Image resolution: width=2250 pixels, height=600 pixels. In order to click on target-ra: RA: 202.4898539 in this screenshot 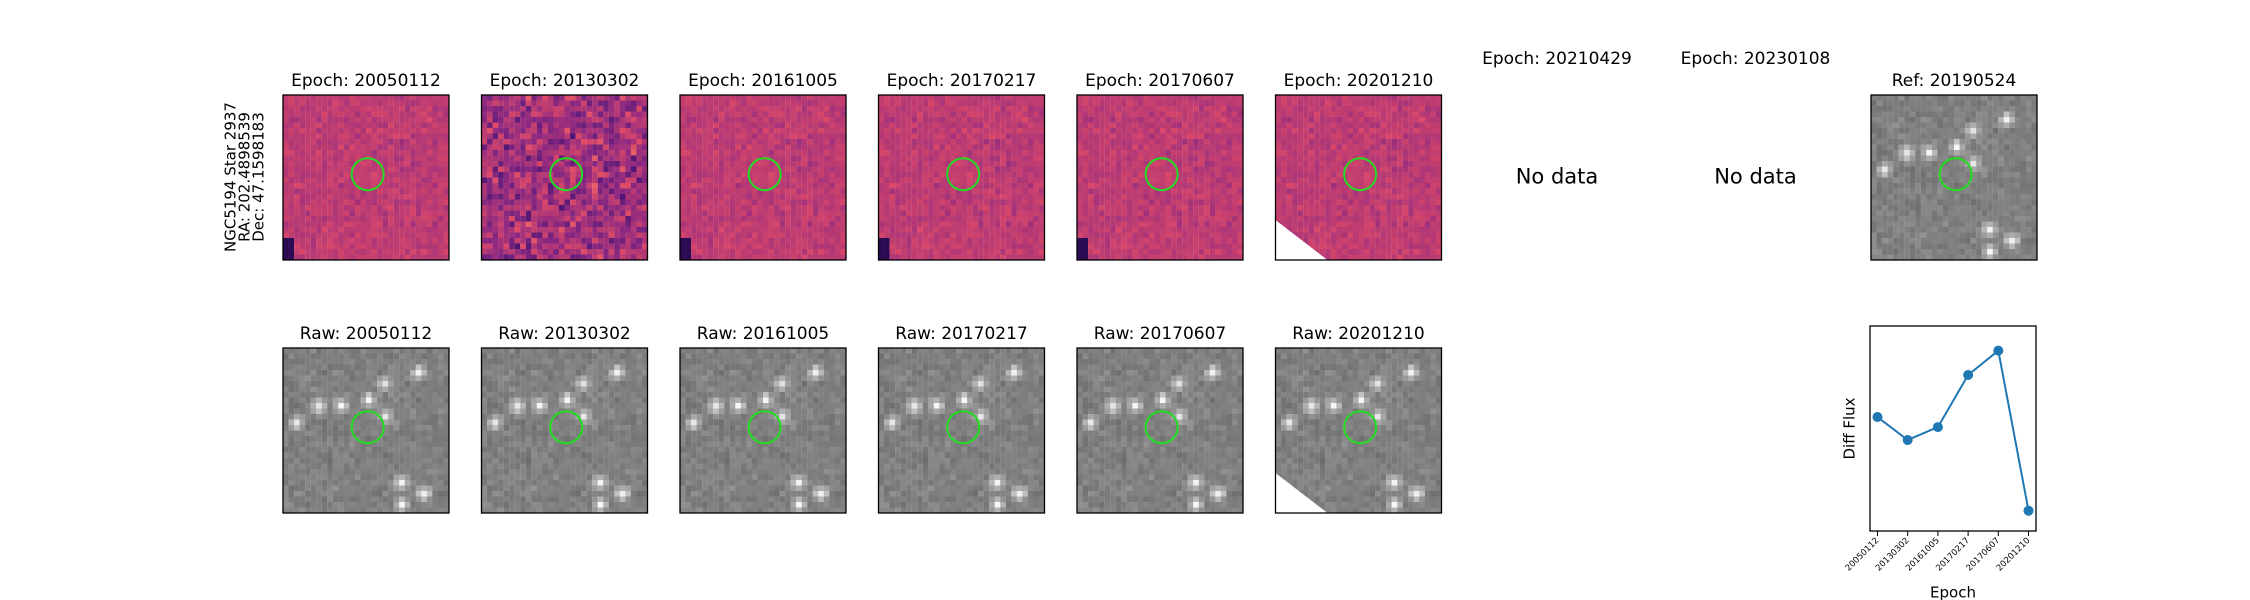, I will do `click(245, 177)`.